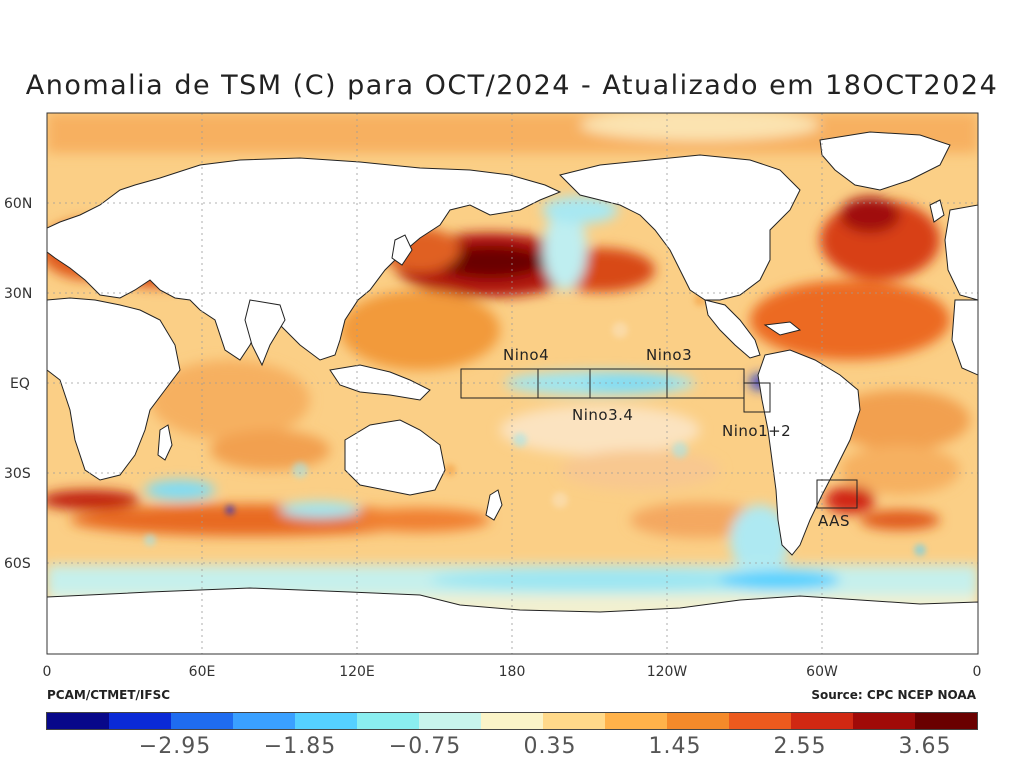  What do you see at coordinates (109, 695) in the screenshot?
I see `credit-left: PCAM/CTMET/IFSC` at bounding box center [109, 695].